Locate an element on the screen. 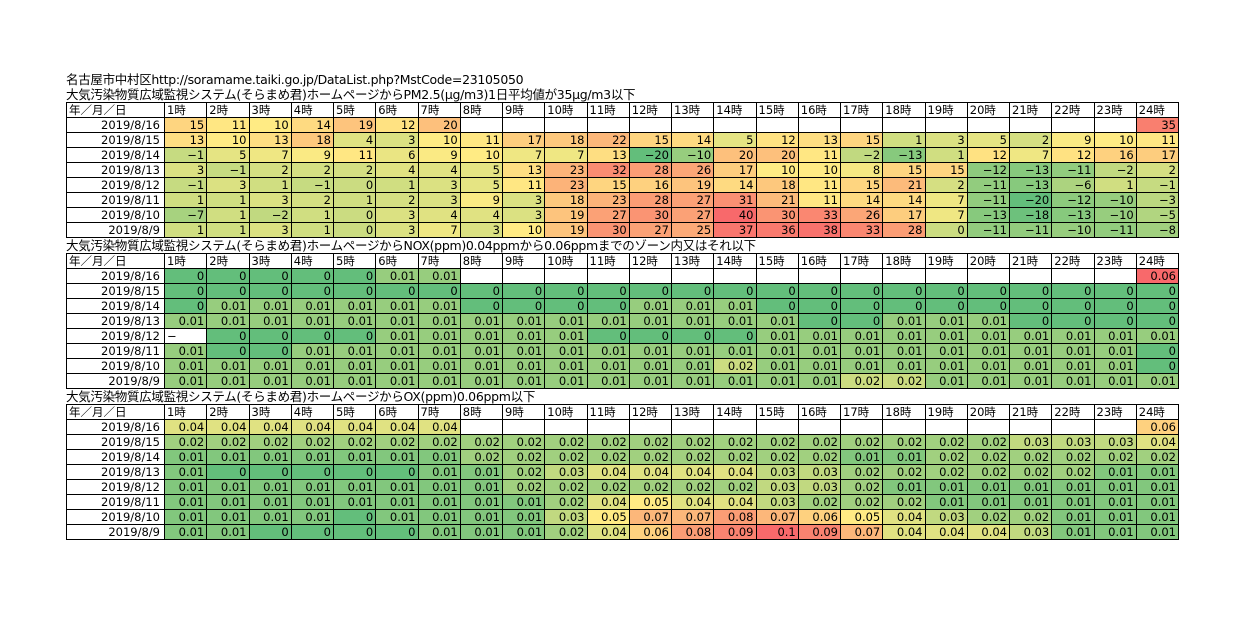 The image size is (1240, 633). value-cell: 0.08 is located at coordinates (735, 517).